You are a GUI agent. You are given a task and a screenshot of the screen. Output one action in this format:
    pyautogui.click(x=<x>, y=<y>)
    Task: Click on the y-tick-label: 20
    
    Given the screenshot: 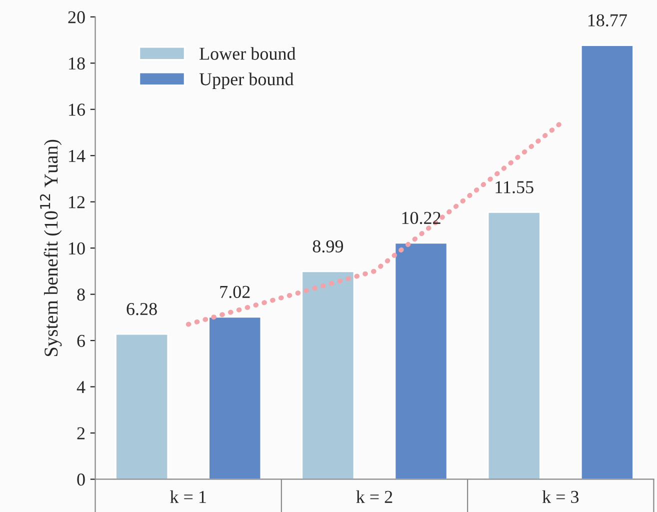 What is the action you would take?
    pyautogui.click(x=76, y=17)
    